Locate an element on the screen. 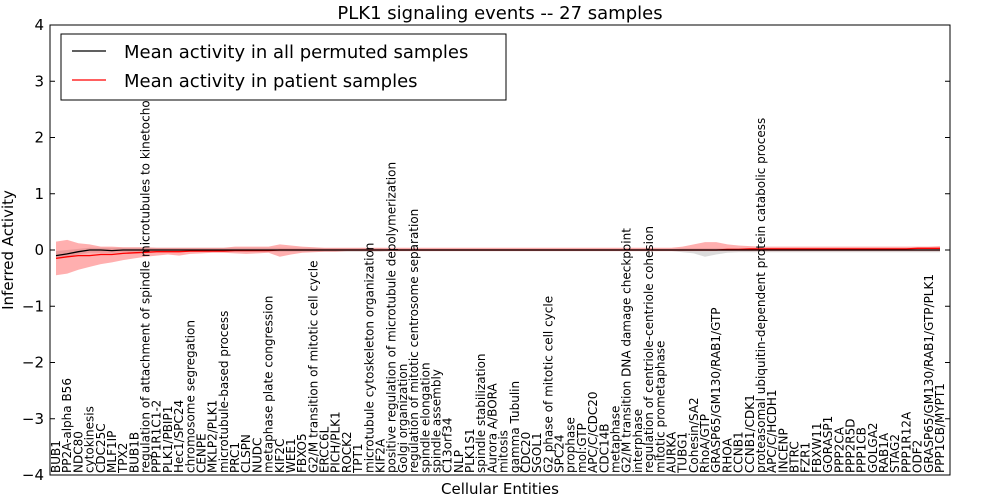 This screenshot has width=1000, height=500. category-label: NUDC is located at coordinates (257, 455).